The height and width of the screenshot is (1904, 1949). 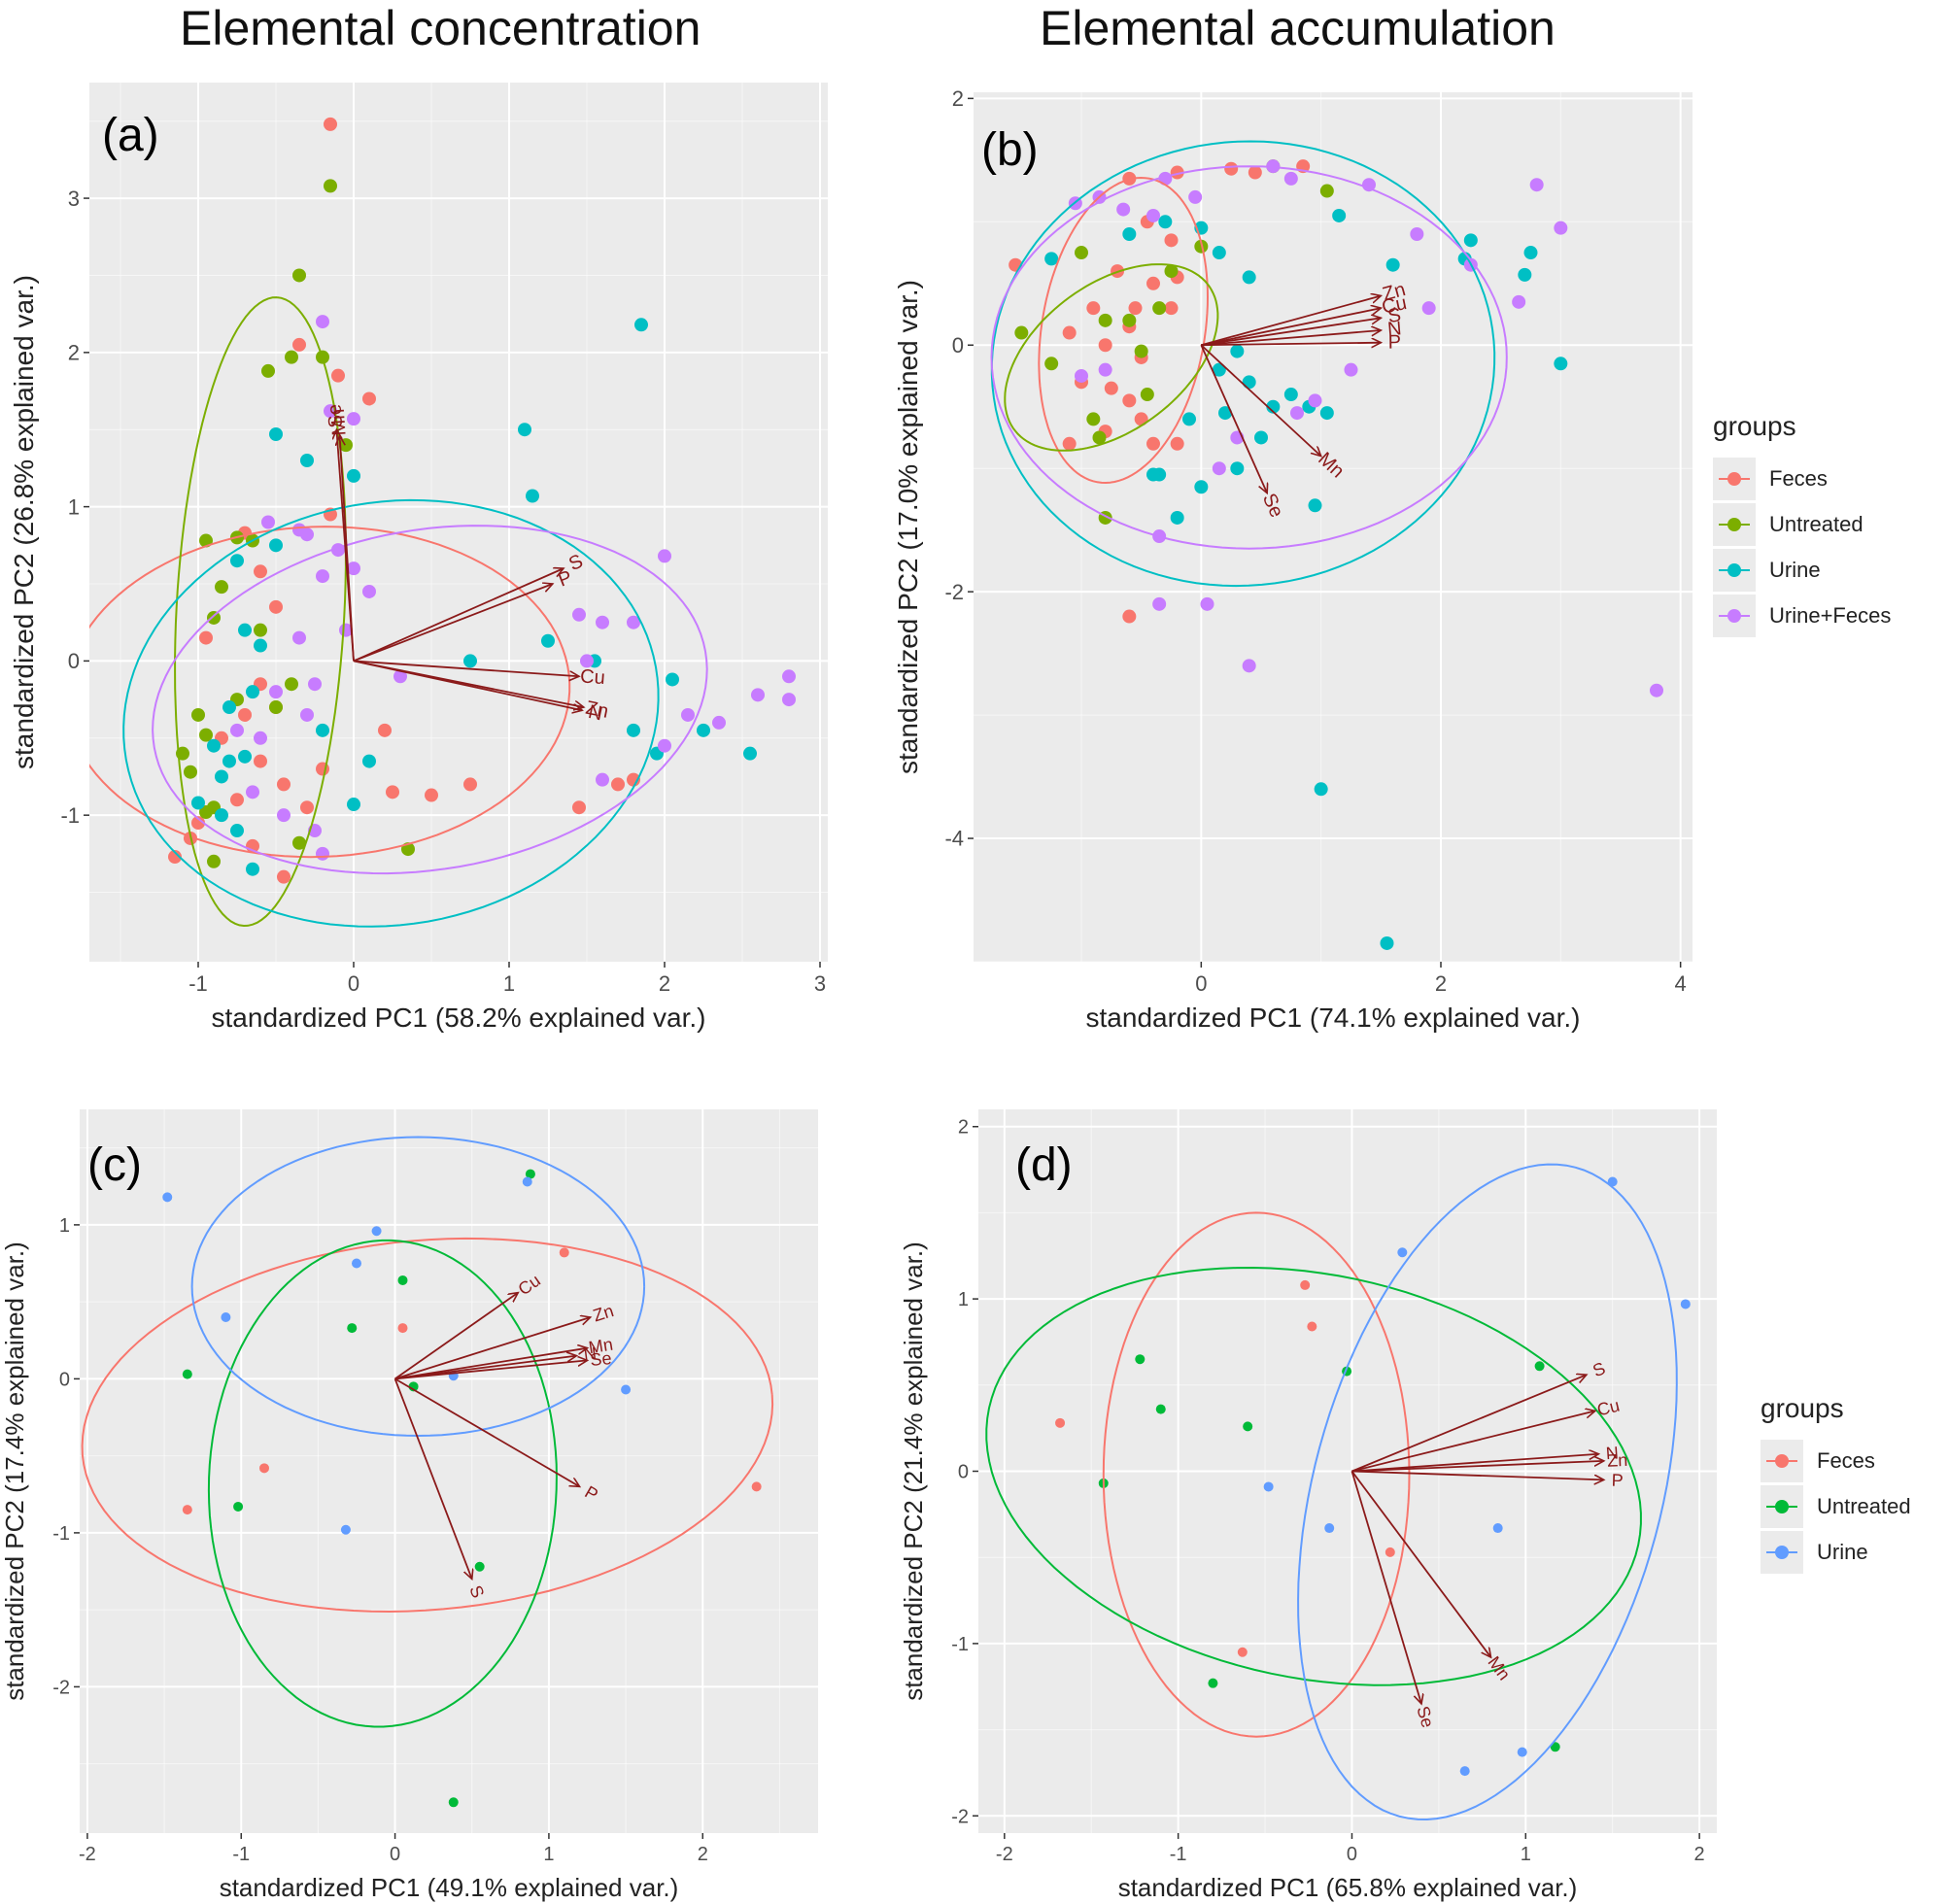 What do you see at coordinates (1111, 357) in the screenshot?
I see `ellipse-untreated` at bounding box center [1111, 357].